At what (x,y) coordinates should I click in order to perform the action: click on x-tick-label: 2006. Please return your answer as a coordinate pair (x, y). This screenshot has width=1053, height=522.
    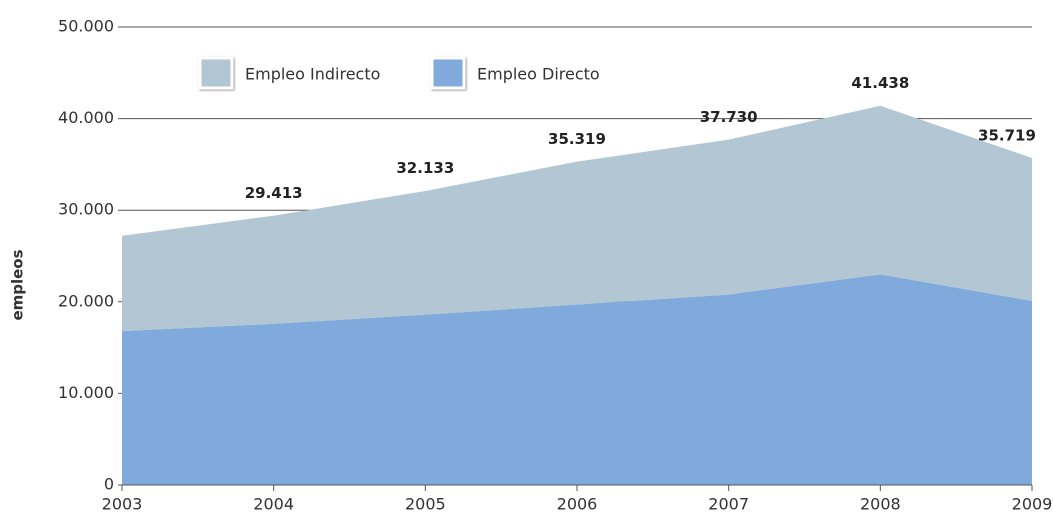
    Looking at the image, I should click on (577, 504).